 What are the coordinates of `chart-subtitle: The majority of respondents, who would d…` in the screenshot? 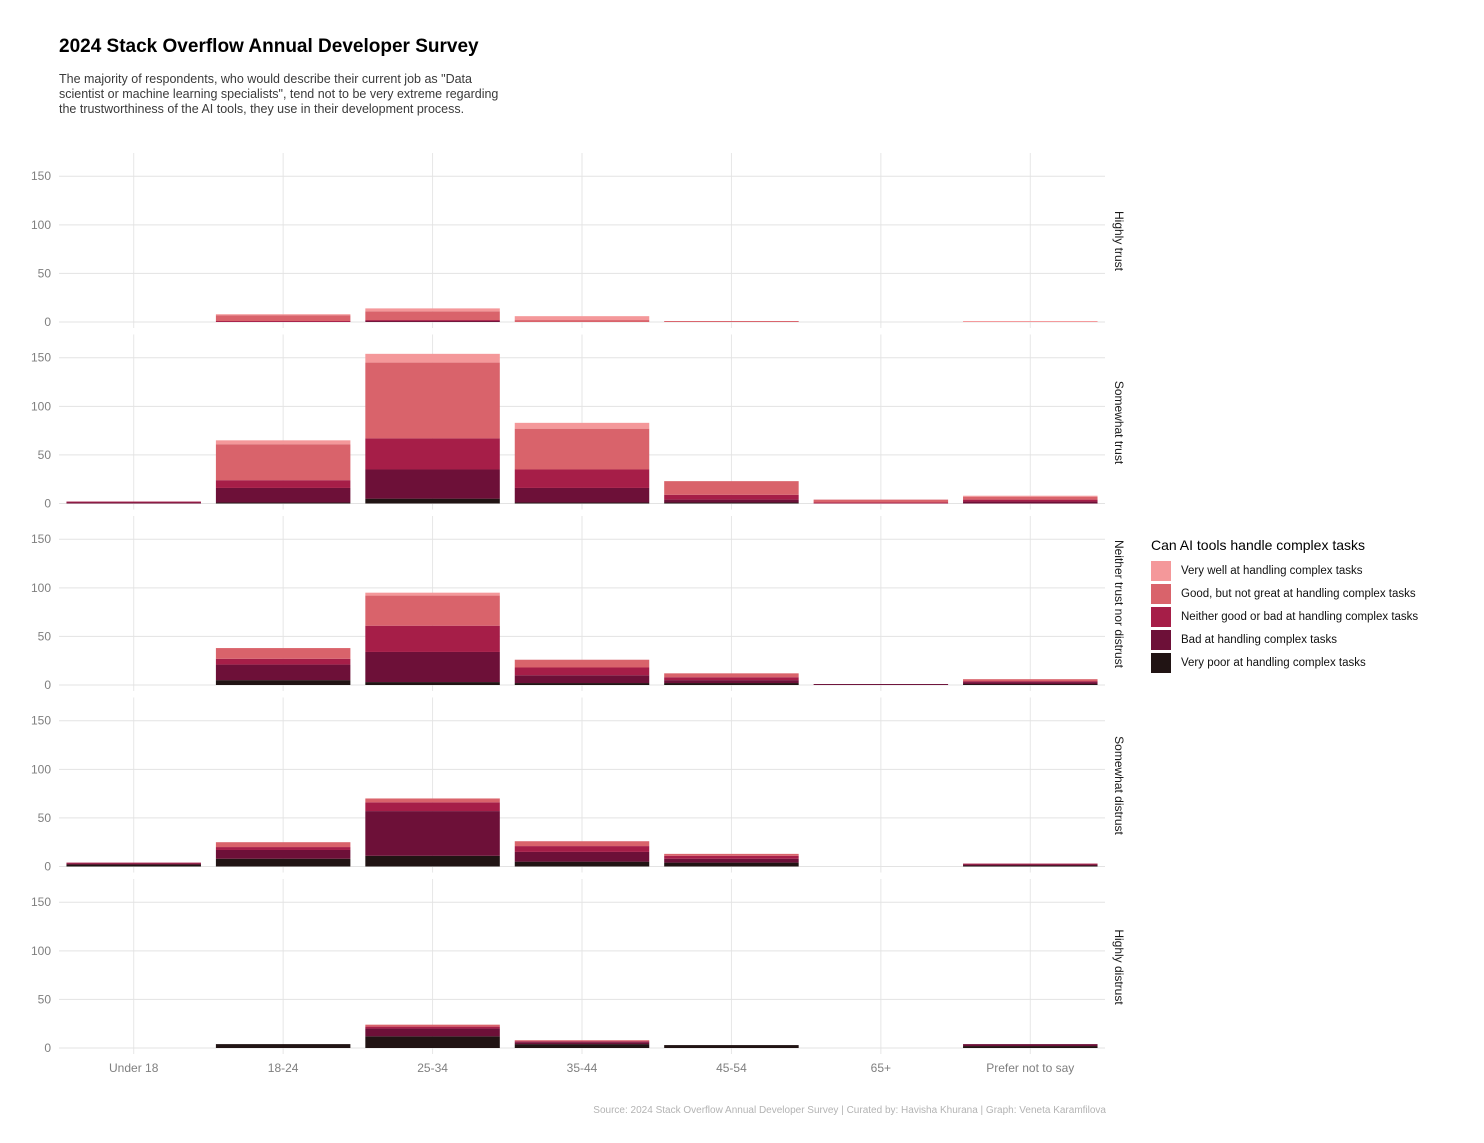 It's located at (279, 94).